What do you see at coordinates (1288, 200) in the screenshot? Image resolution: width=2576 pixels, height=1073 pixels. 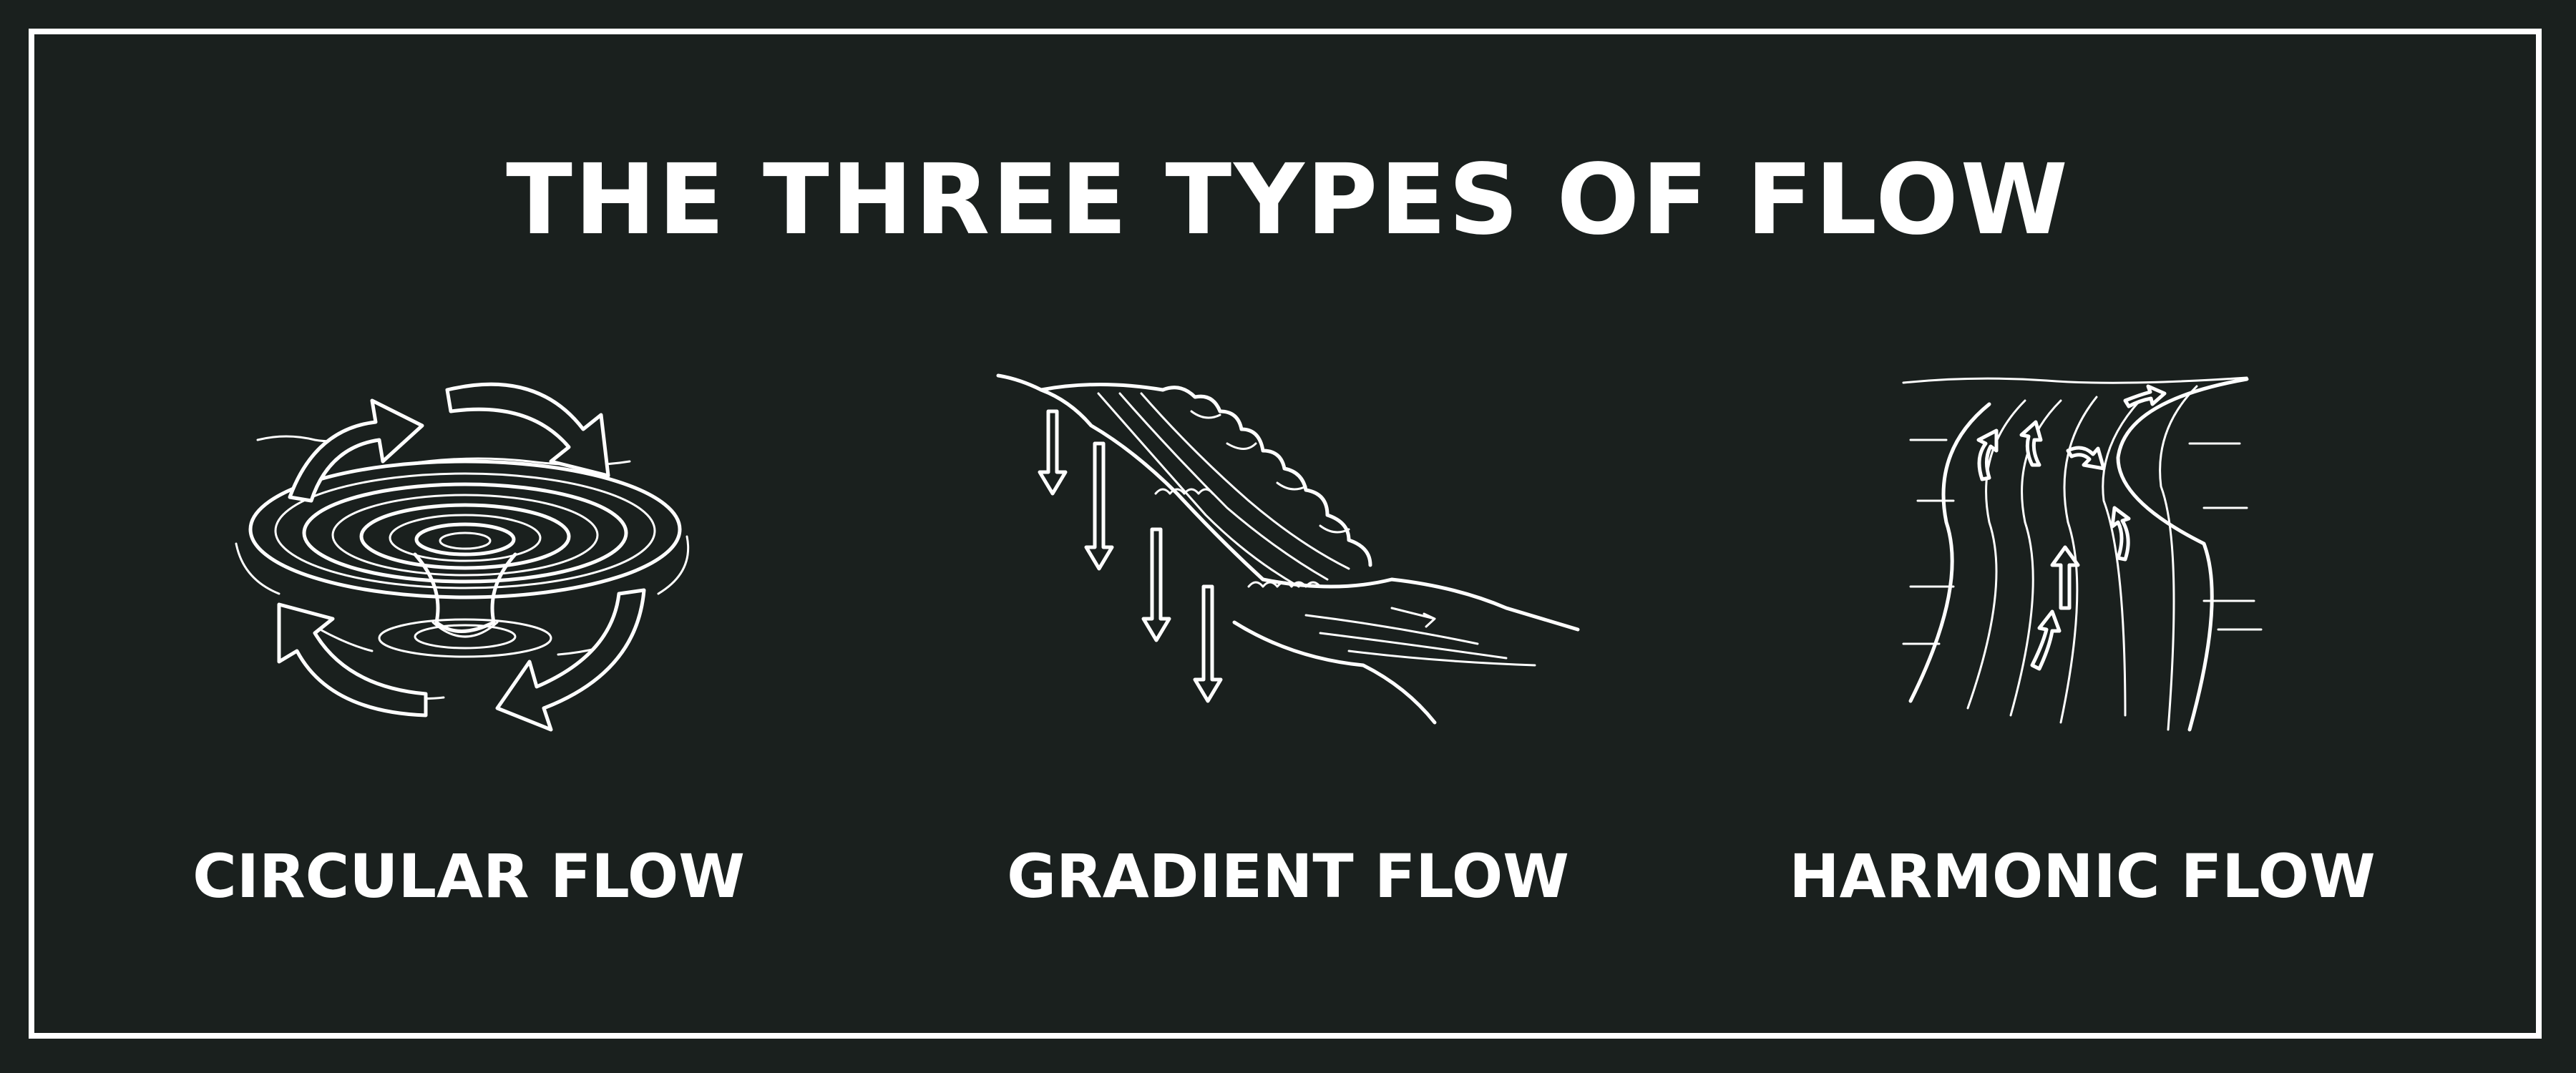 I see `page-title: THE THREE TYPES OF FLOW` at bounding box center [1288, 200].